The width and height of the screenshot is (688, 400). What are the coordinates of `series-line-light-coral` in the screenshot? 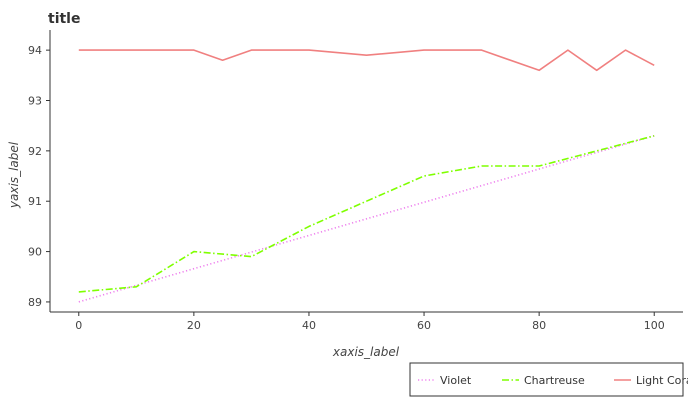 It's located at (366, 60).